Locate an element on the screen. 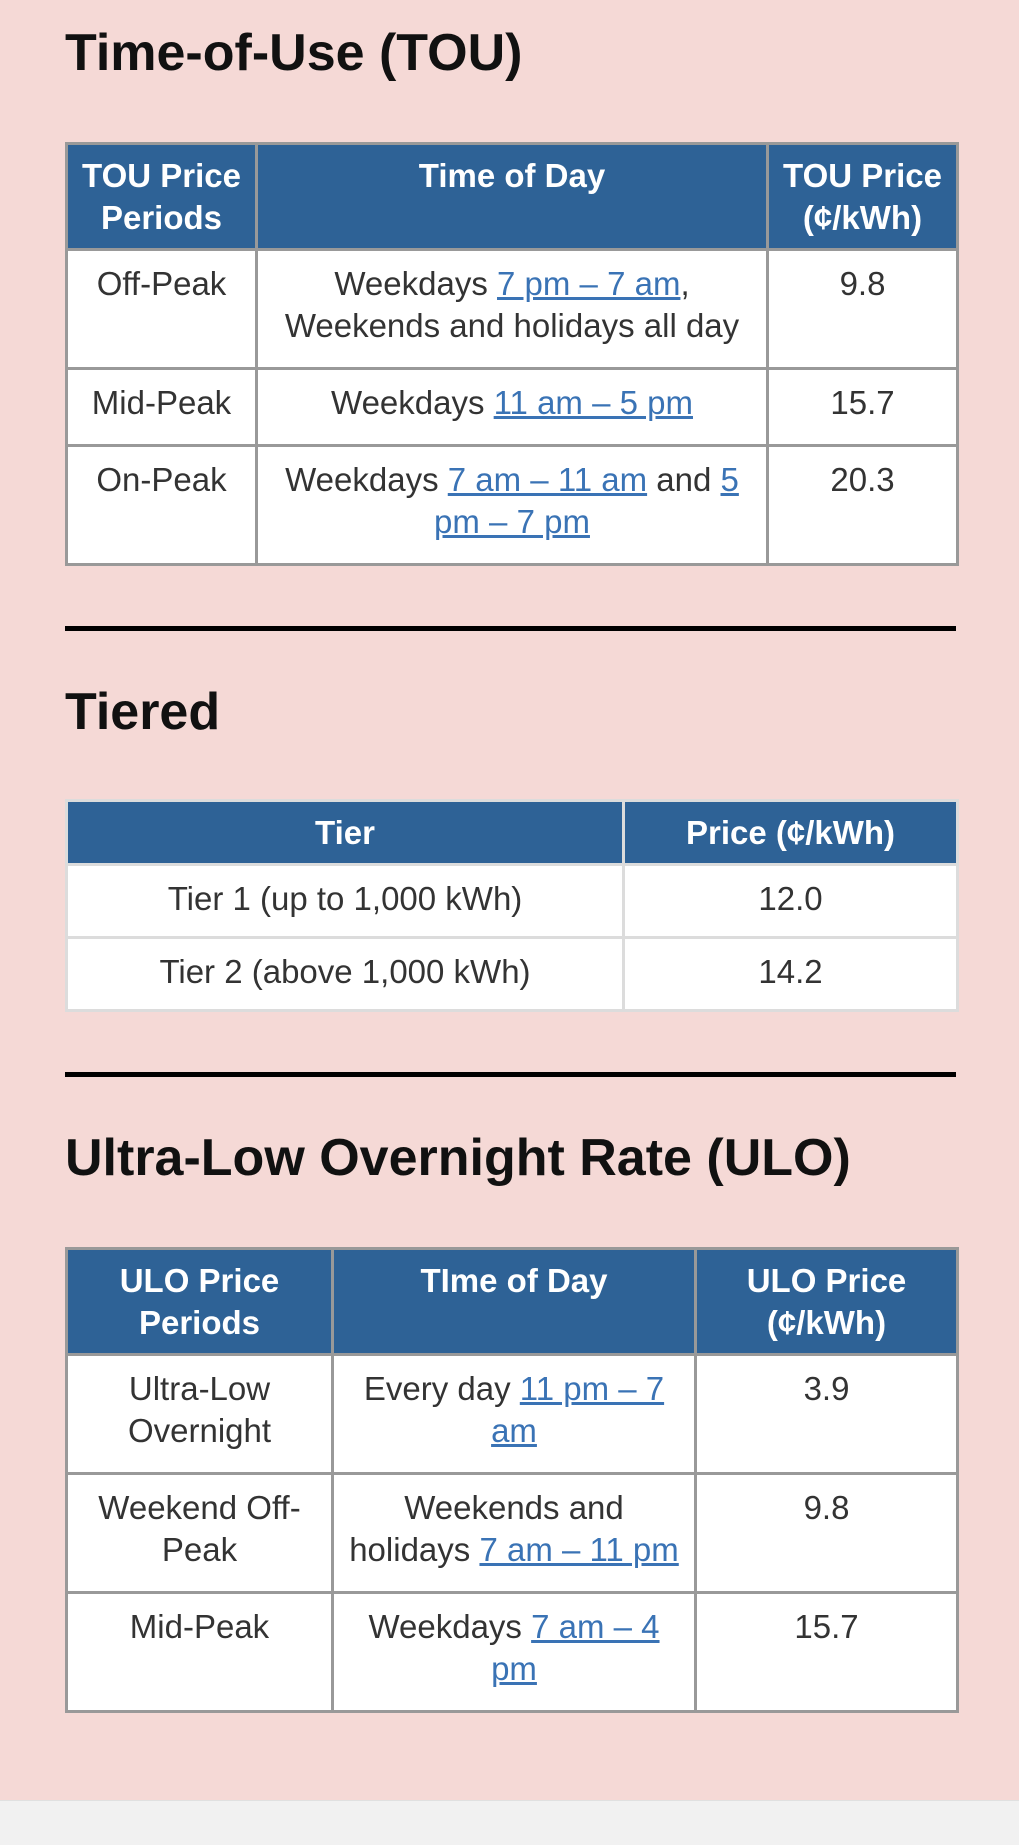 The image size is (1019, 1845). time-link: 7 am – 11 pm is located at coordinates (579, 1549).